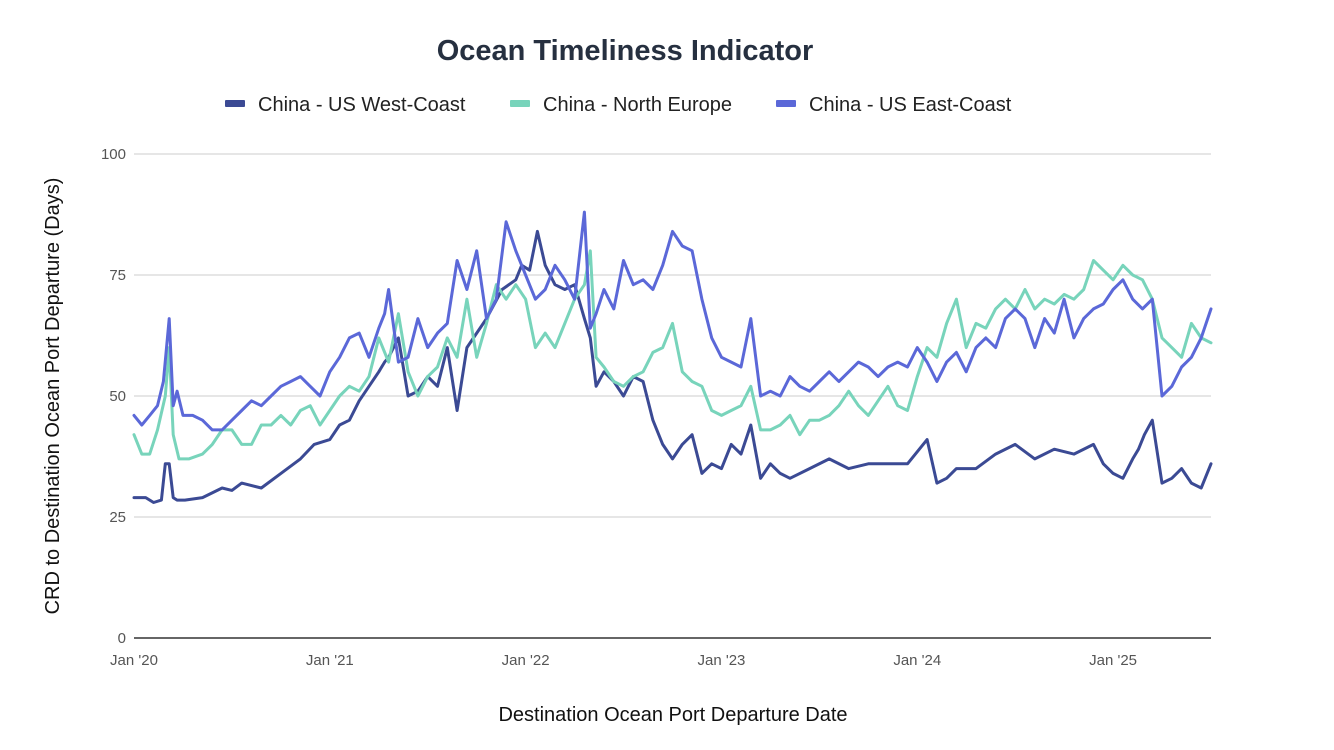 The image size is (1334, 750). Describe the element at coordinates (235, 103) in the screenshot. I see `legend-swatch-us-west-coast` at that location.